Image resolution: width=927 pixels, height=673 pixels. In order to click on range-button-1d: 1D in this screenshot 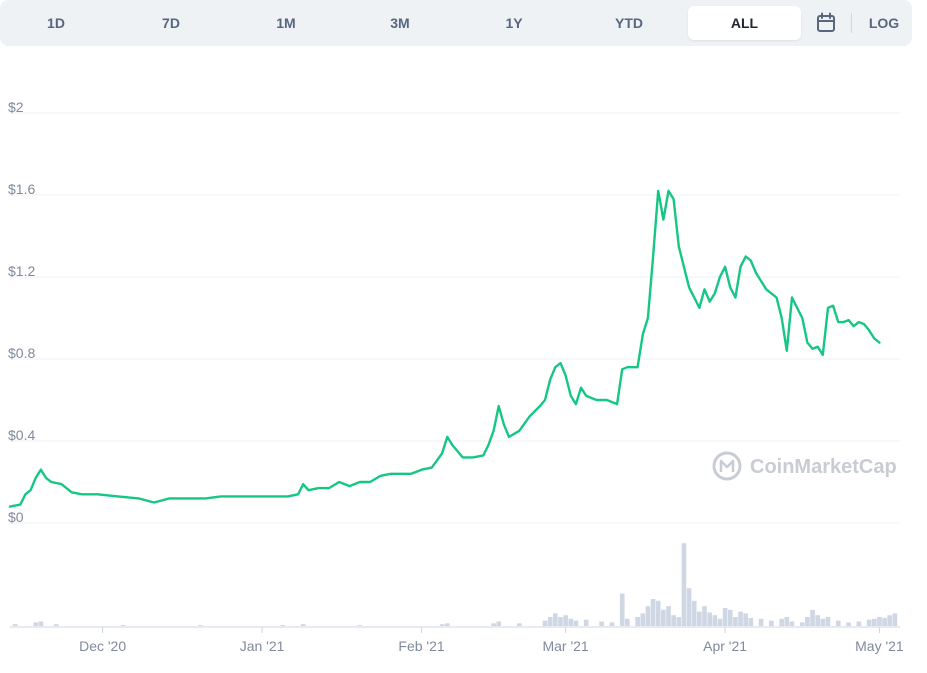, I will do `click(56, 23)`.